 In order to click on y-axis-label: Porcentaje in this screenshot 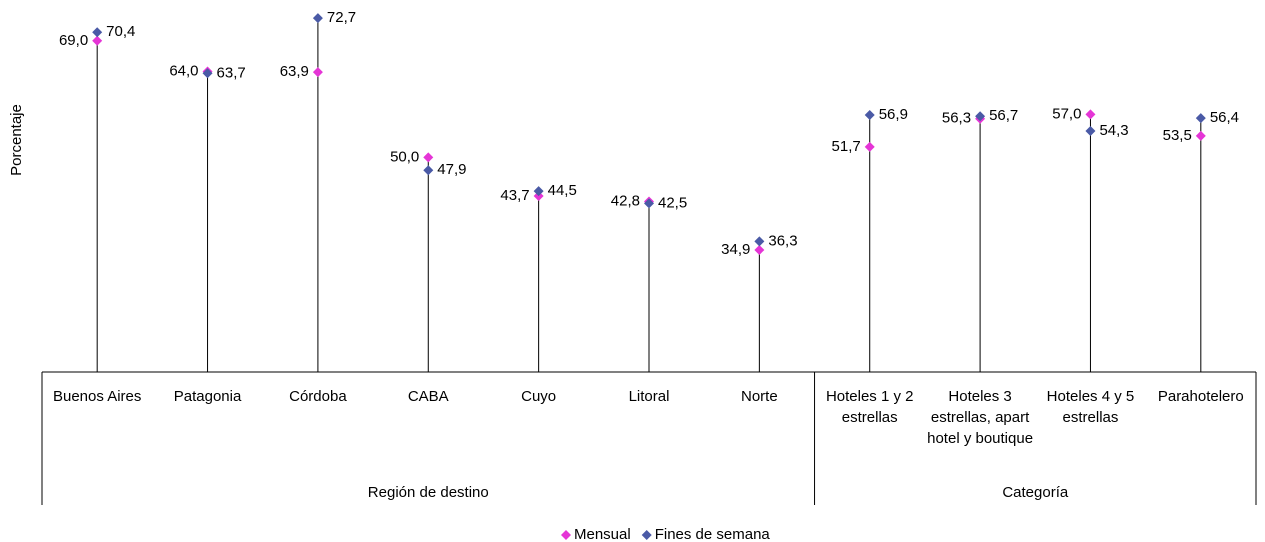, I will do `click(16, 140)`.